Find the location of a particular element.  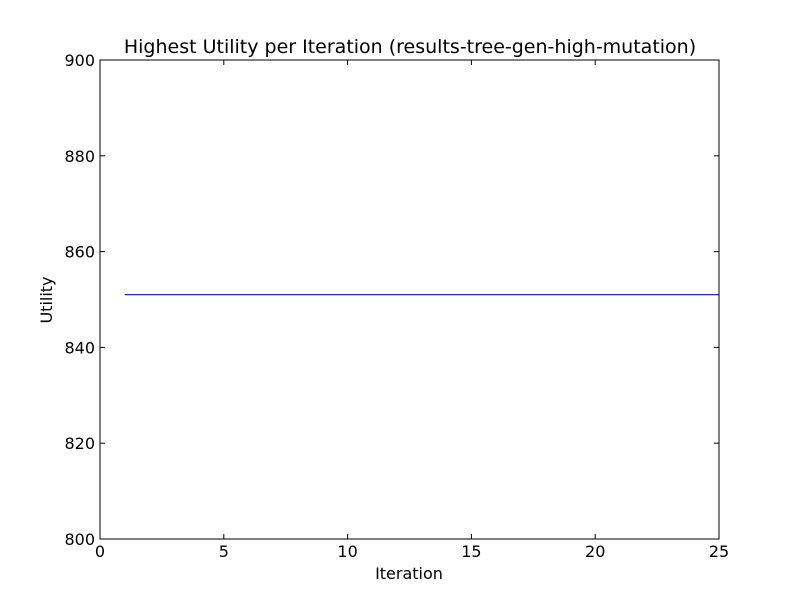

y-tick-label-800: 800 is located at coordinates (79, 539).